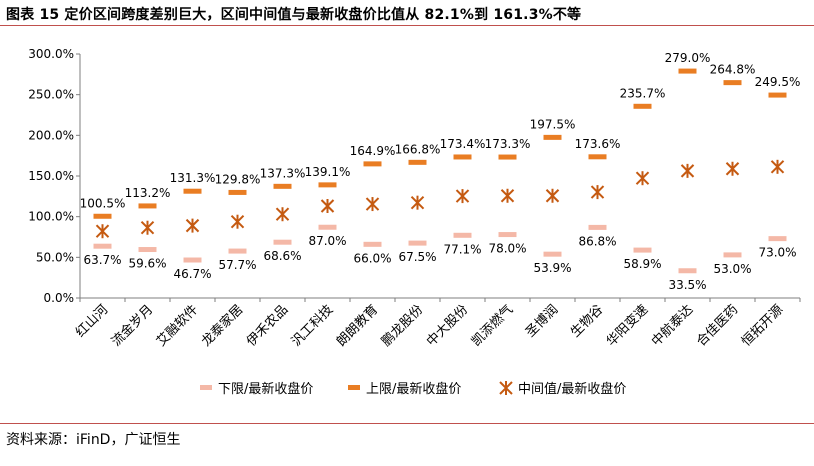 The image size is (814, 466). What do you see at coordinates (492, 326) in the screenshot?
I see `x-tick-label: 凯添燃气` at bounding box center [492, 326].